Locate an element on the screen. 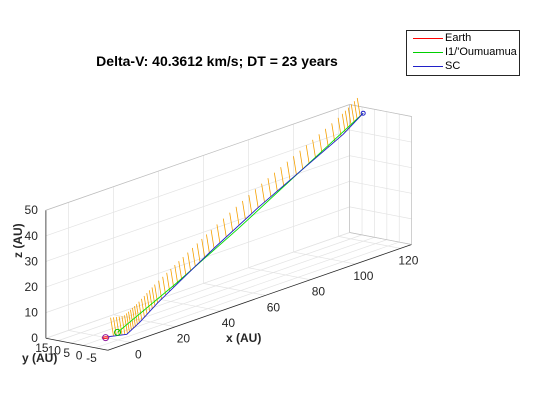  z-tick-label: 10 is located at coordinates (32, 313).